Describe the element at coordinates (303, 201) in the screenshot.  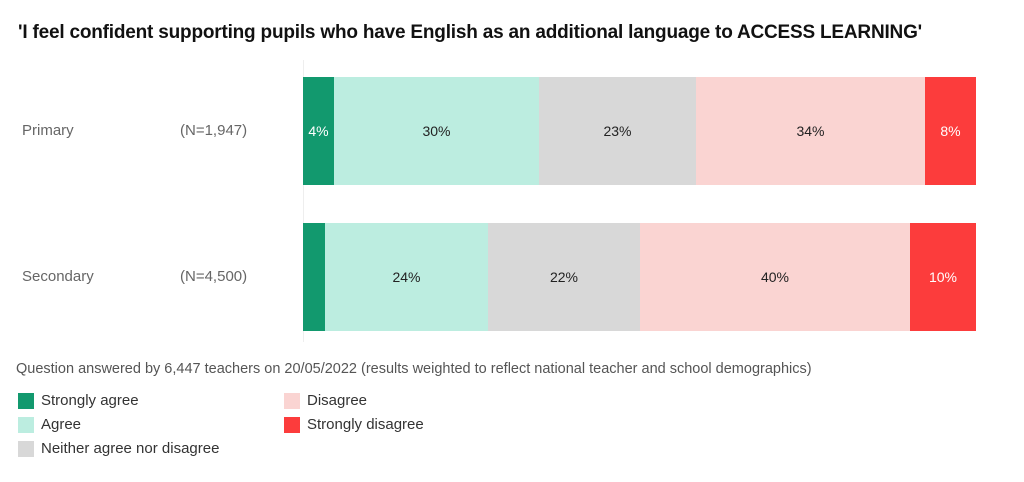
I see `axis-line` at that location.